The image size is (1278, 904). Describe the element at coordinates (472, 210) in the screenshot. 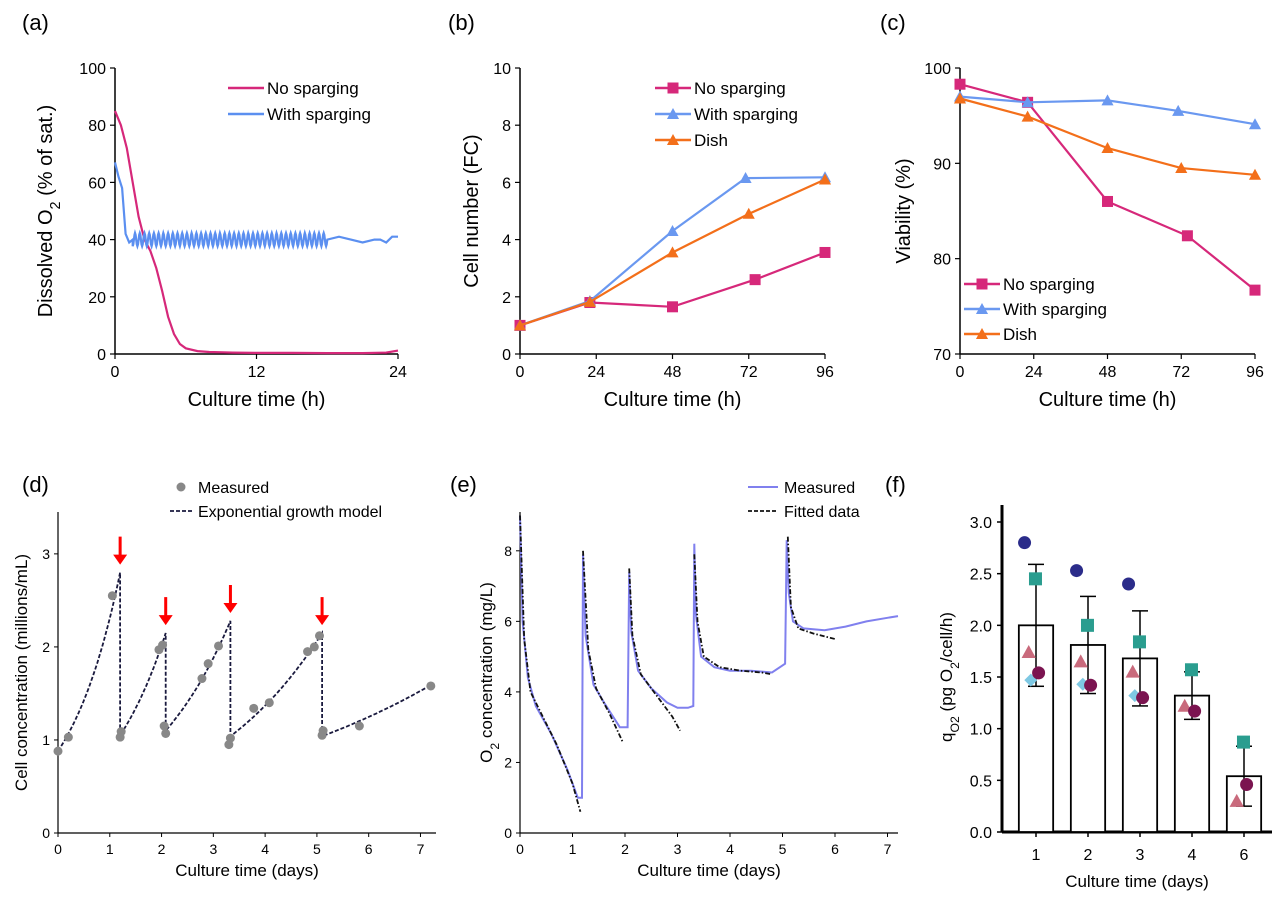

I see `y-axis-title: Cell number (FC)` at that location.